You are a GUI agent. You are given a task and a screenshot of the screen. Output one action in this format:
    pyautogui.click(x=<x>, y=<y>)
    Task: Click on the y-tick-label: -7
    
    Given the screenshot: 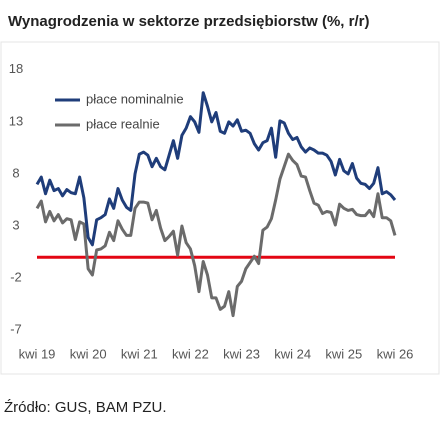 What is the action you would take?
    pyautogui.click(x=16, y=329)
    